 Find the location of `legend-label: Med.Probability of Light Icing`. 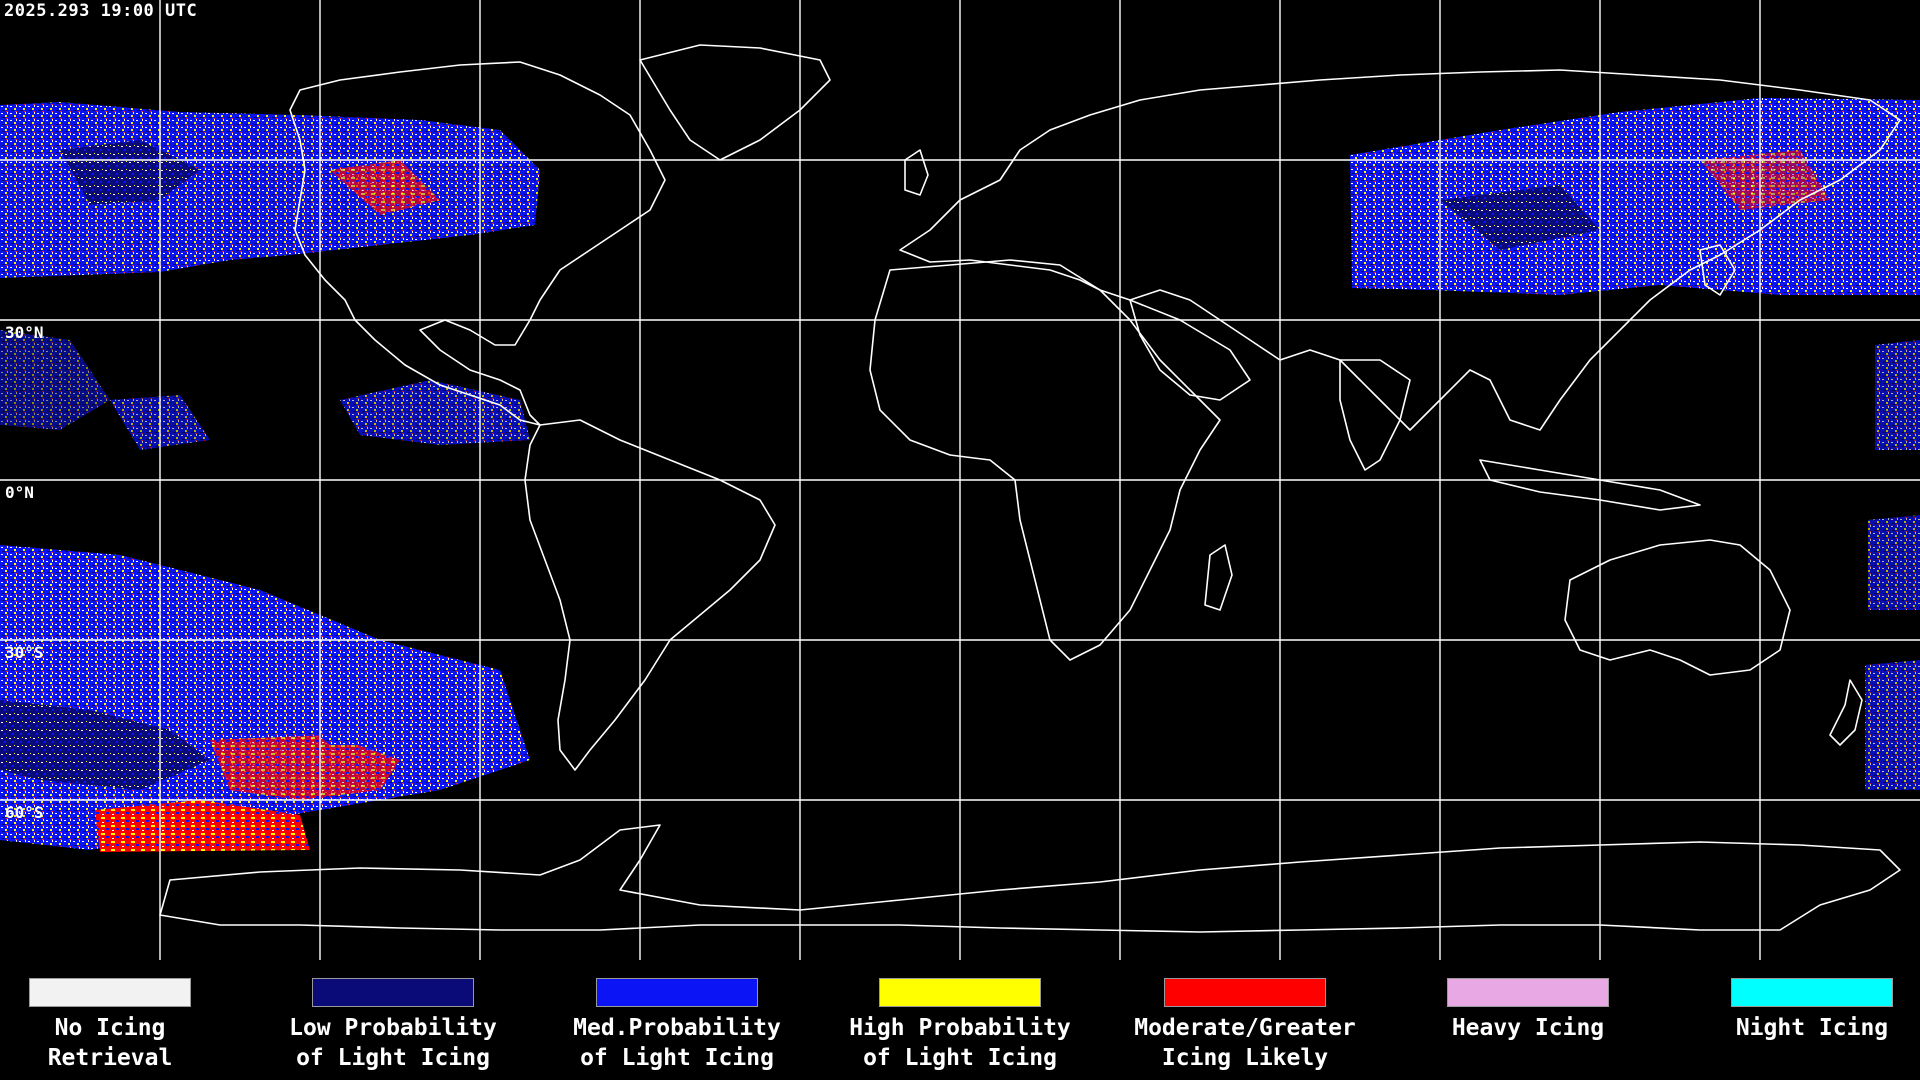

legend-label: Med.Probability of Light Icing is located at coordinates (677, 1043).